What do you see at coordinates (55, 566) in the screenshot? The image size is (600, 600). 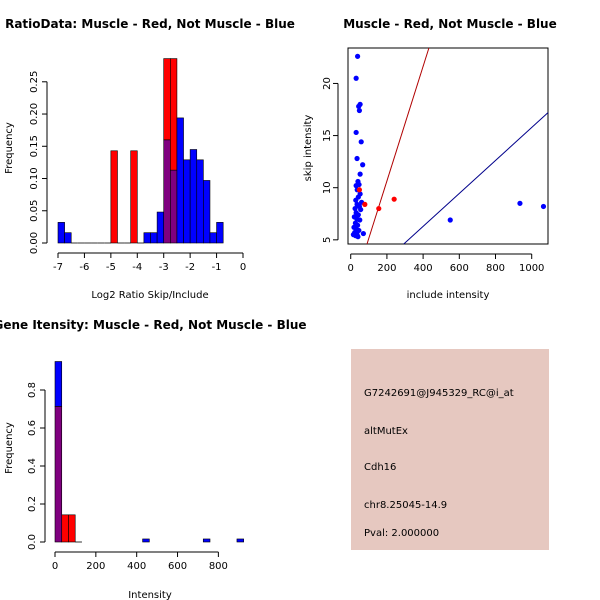 I see `intensity-x-tick-label: 0` at bounding box center [55, 566].